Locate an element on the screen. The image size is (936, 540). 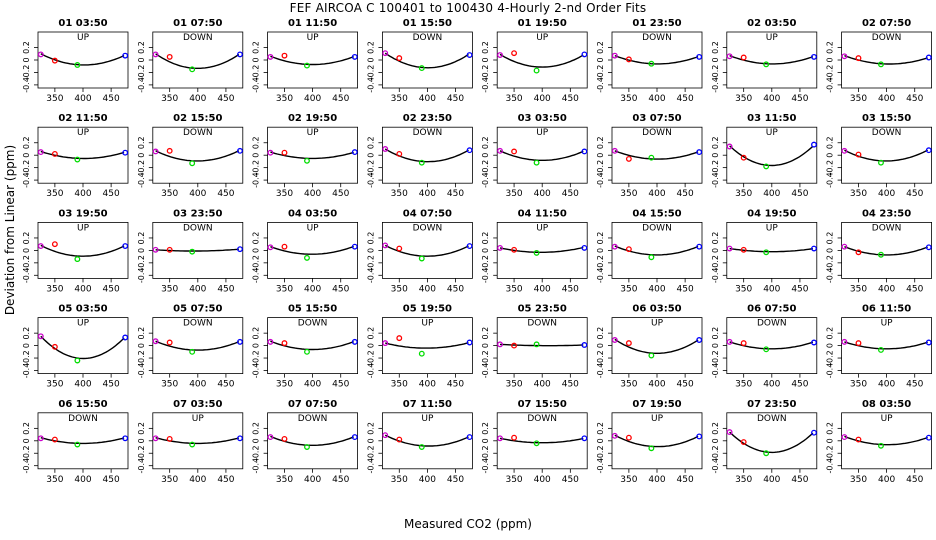
panel: 01 11:50 UP -0.4-0.2 0 0.2 350 400 450 is located at coordinates (305, 61).